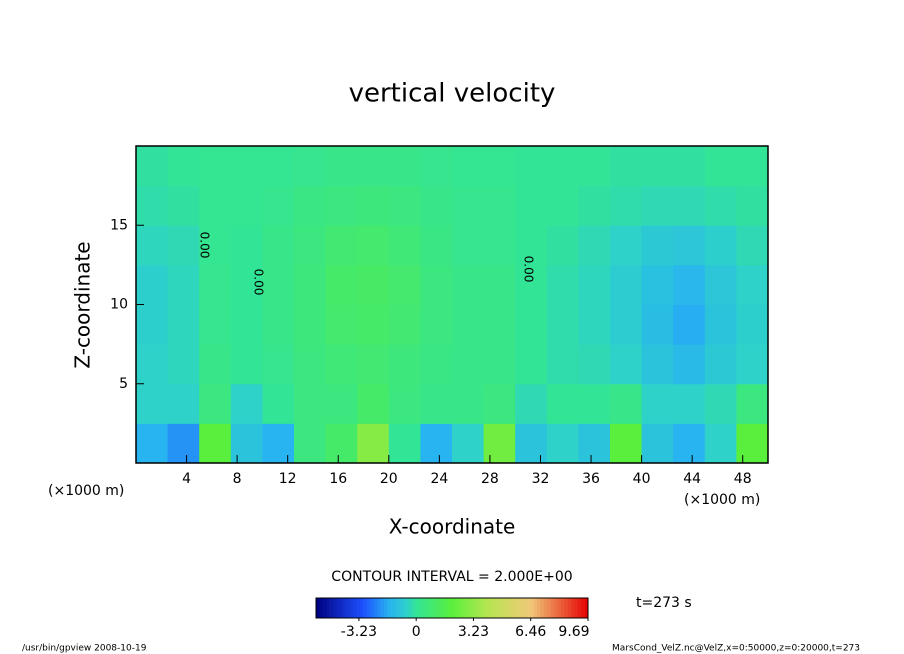 The image size is (904, 654). I want to click on x-tick-label: 4, so click(186, 479).